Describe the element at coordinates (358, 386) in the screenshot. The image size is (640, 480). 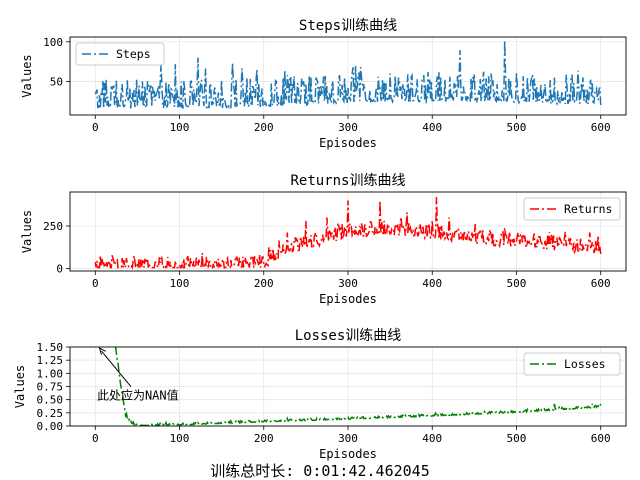
I see `series-line-losses` at that location.